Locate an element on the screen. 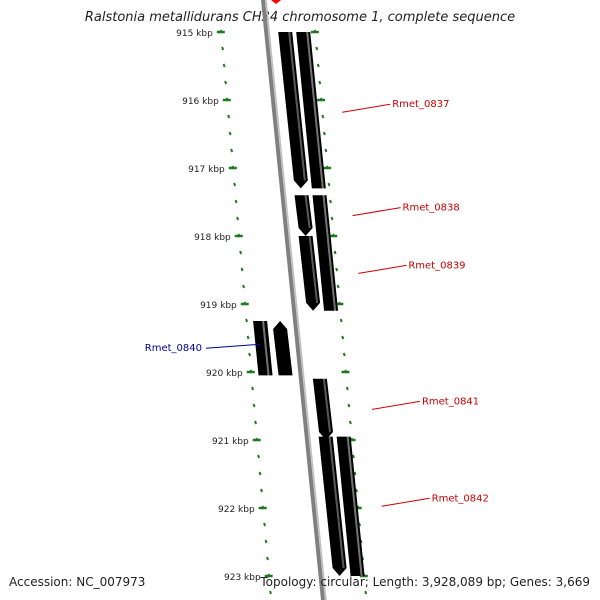  tick-label: 915 kbp is located at coordinates (194, 34).